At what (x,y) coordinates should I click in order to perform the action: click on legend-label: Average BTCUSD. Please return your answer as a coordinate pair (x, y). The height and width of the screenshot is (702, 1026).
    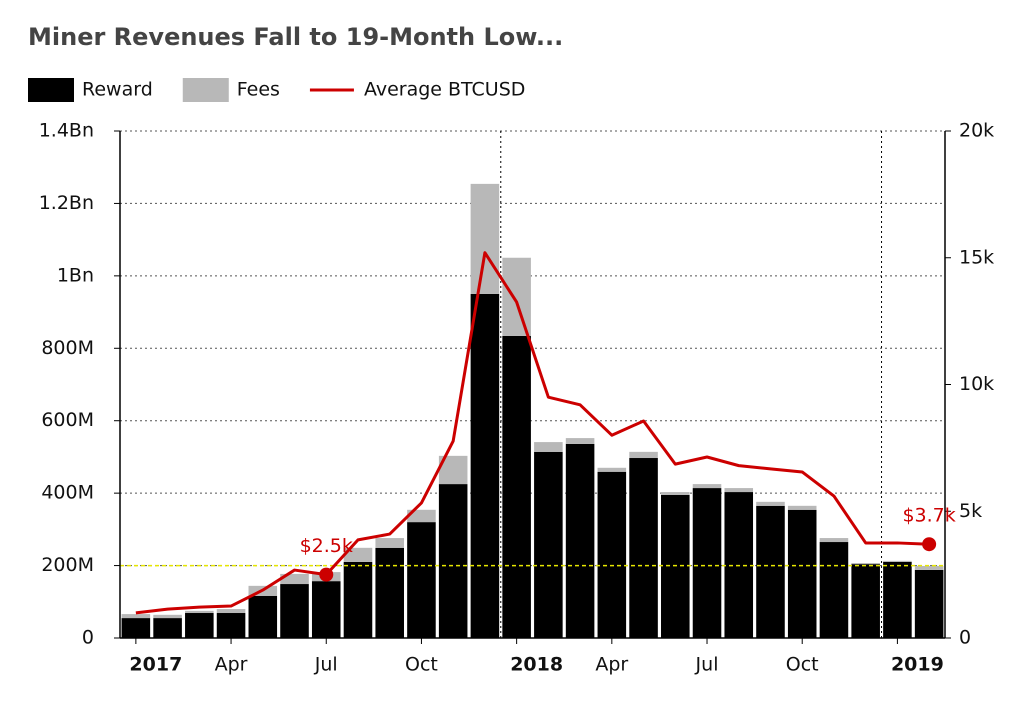
    Looking at the image, I should click on (444, 90).